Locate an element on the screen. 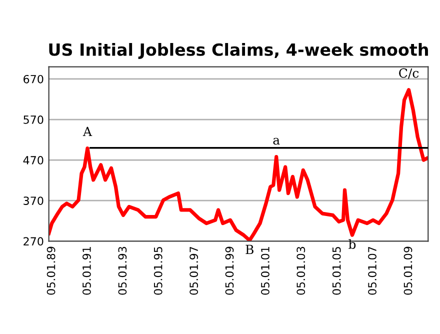 Image resolution: width=440 pixels, height=334 pixels. chart-title: US Initial Jobless Claims, 4-week smooth is located at coordinates (238, 51).